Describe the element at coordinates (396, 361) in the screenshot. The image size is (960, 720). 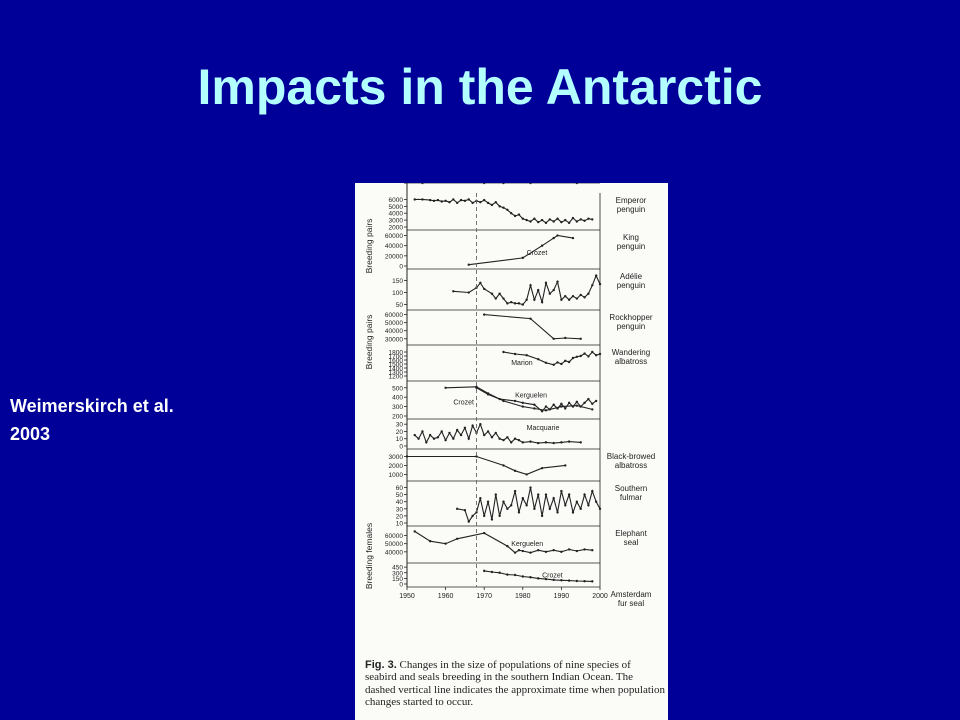
I see `y-tick-label: 1600` at that location.